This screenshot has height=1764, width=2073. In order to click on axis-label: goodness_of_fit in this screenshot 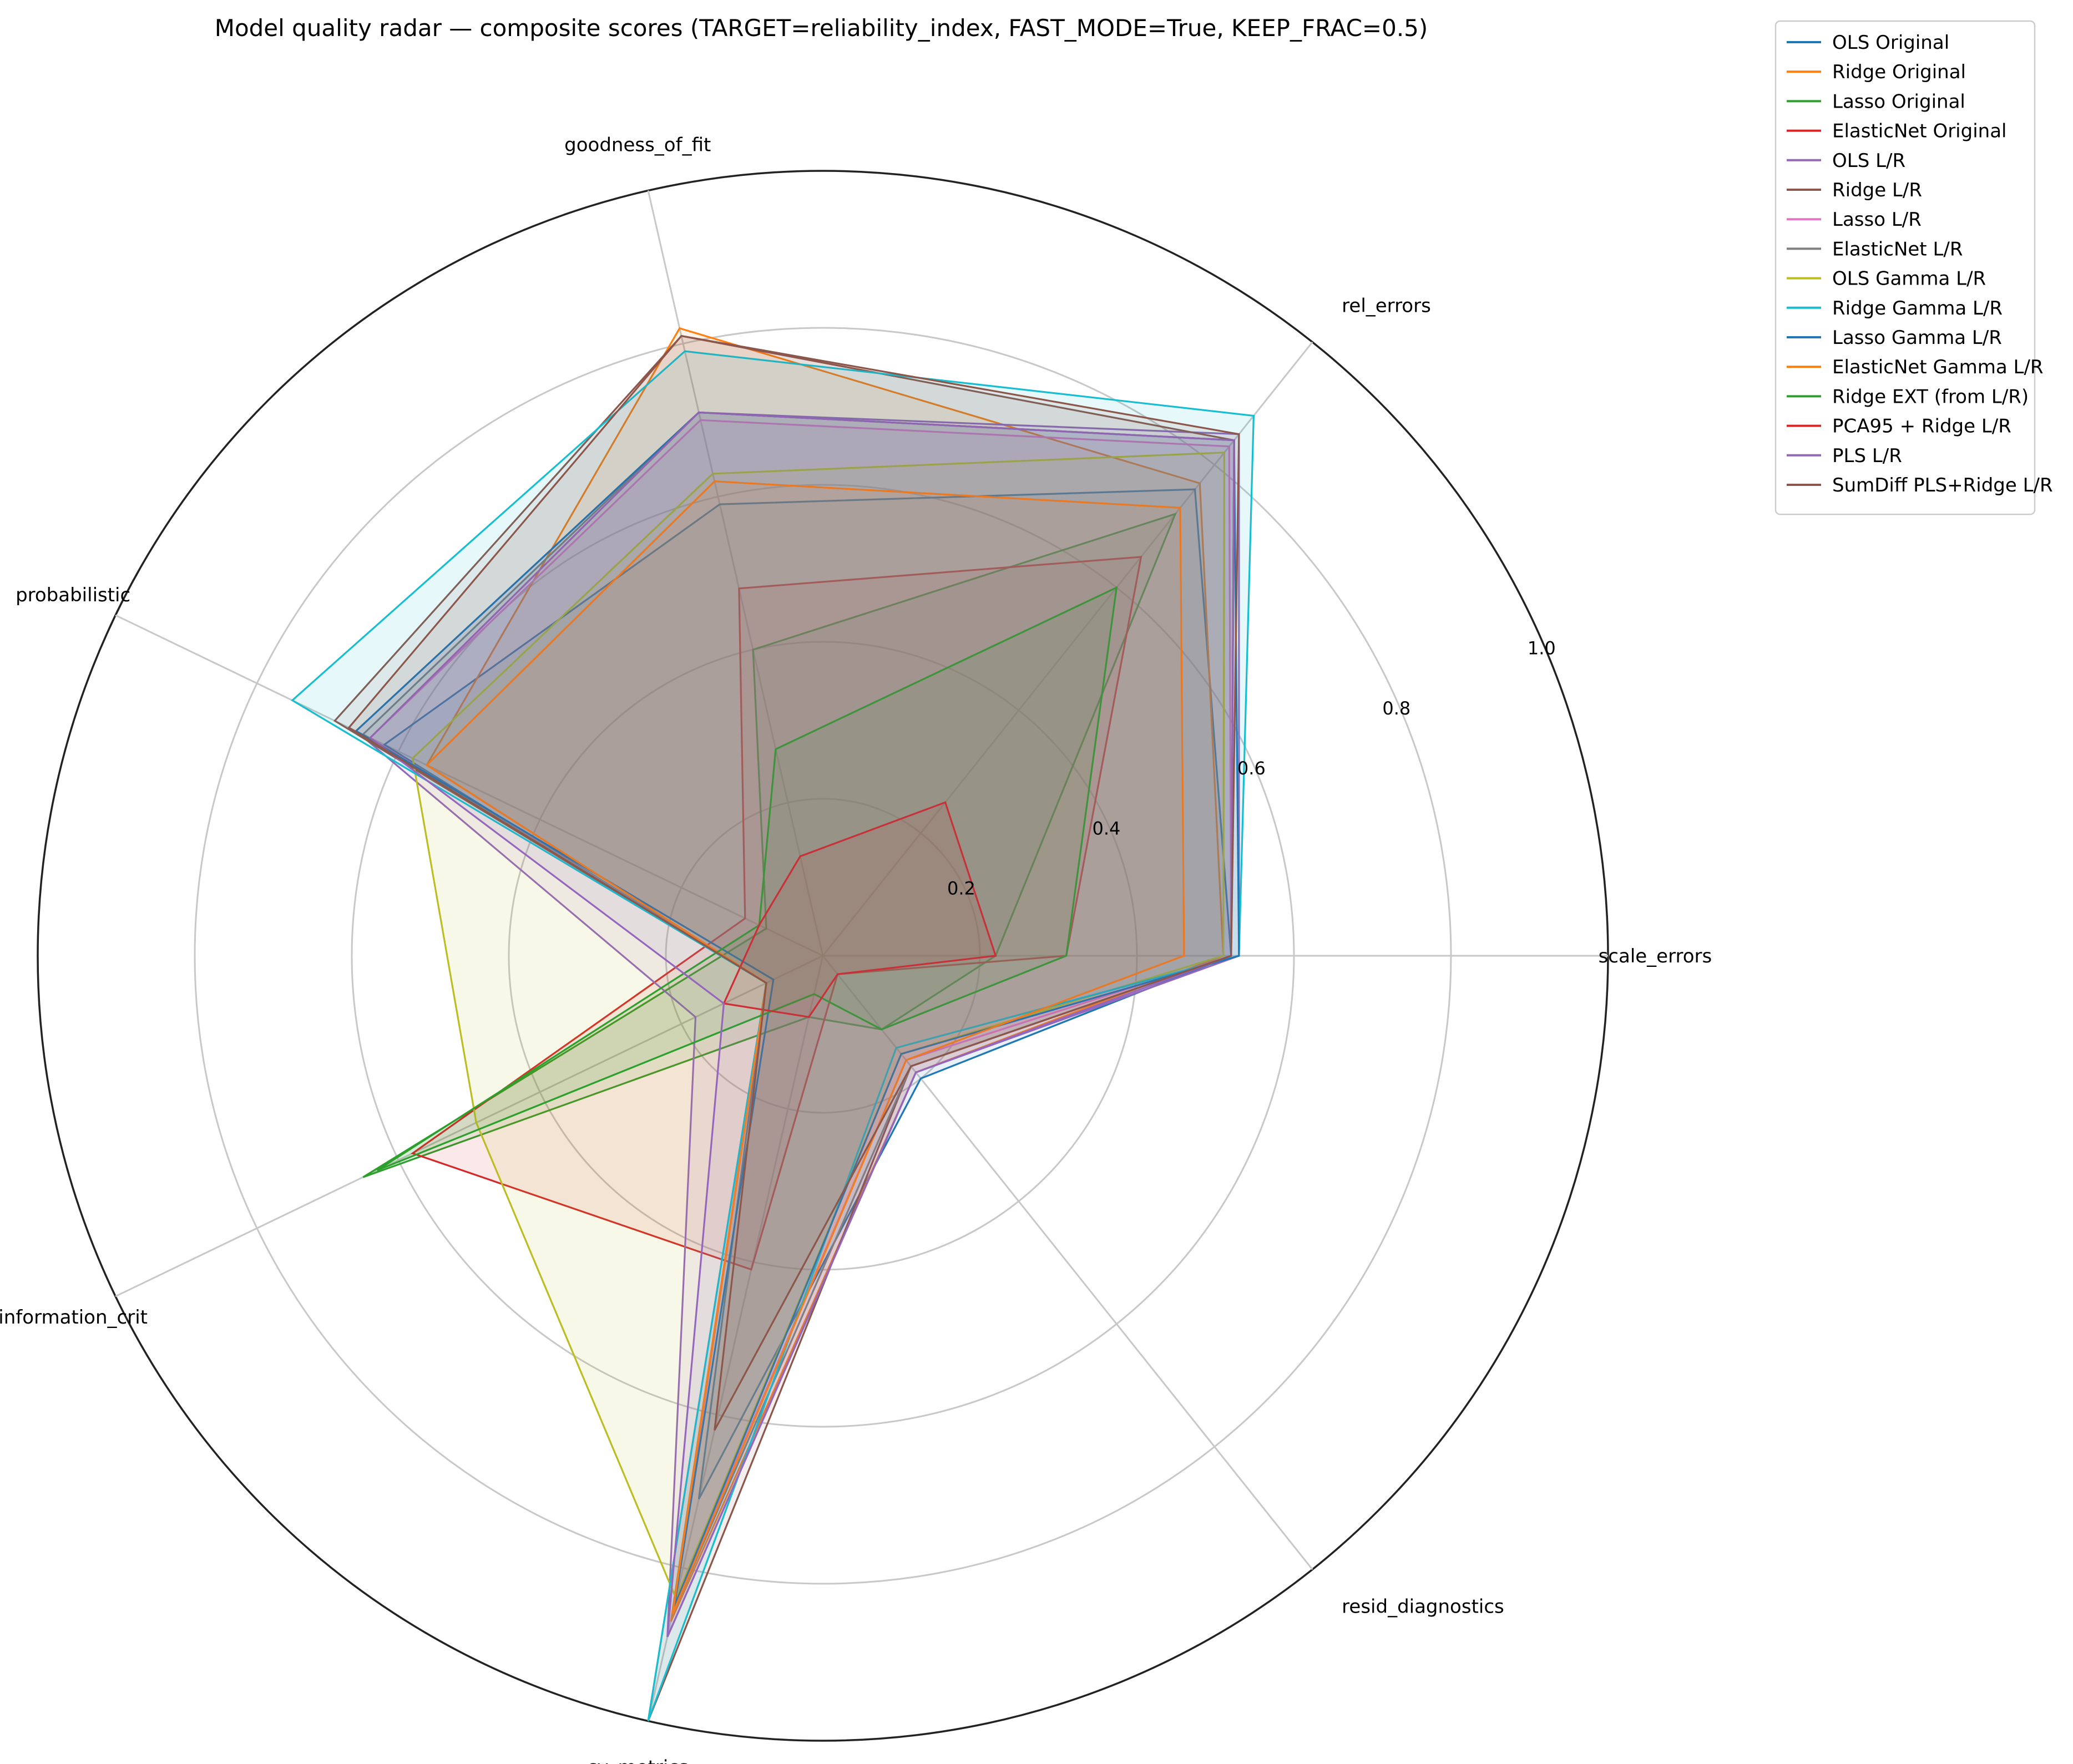, I will do `click(637, 145)`.